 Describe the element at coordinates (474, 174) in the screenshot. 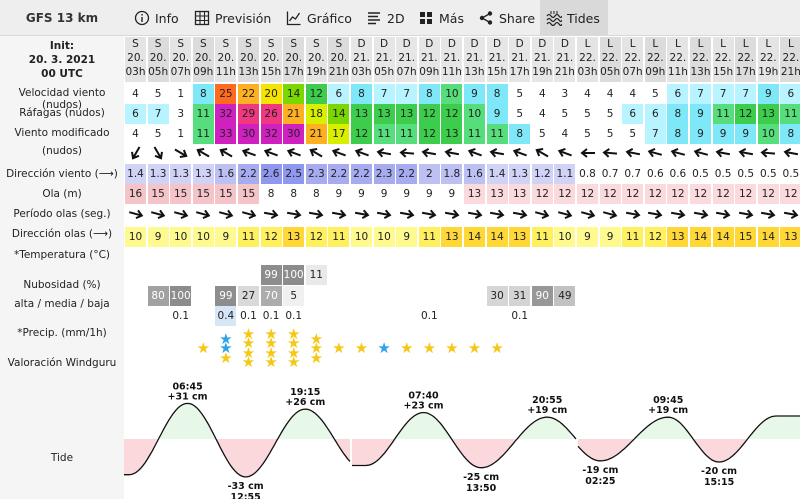

I see `wind-direction-value-cell: 1.6` at that location.